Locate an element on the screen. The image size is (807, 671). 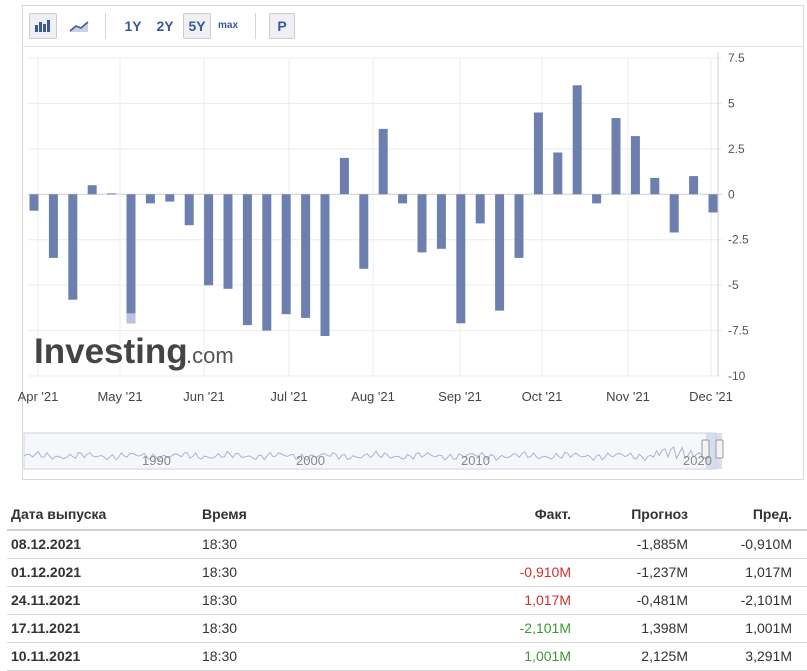
cell-previous: 3,291M is located at coordinates (768, 656).